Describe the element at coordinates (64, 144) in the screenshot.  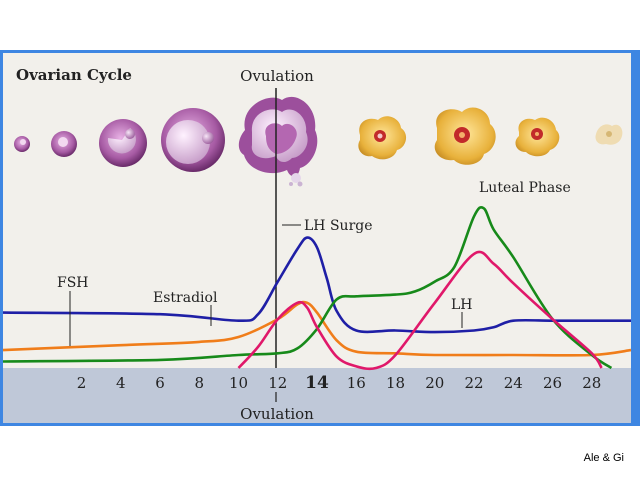
I see `primary-follicle` at that location.